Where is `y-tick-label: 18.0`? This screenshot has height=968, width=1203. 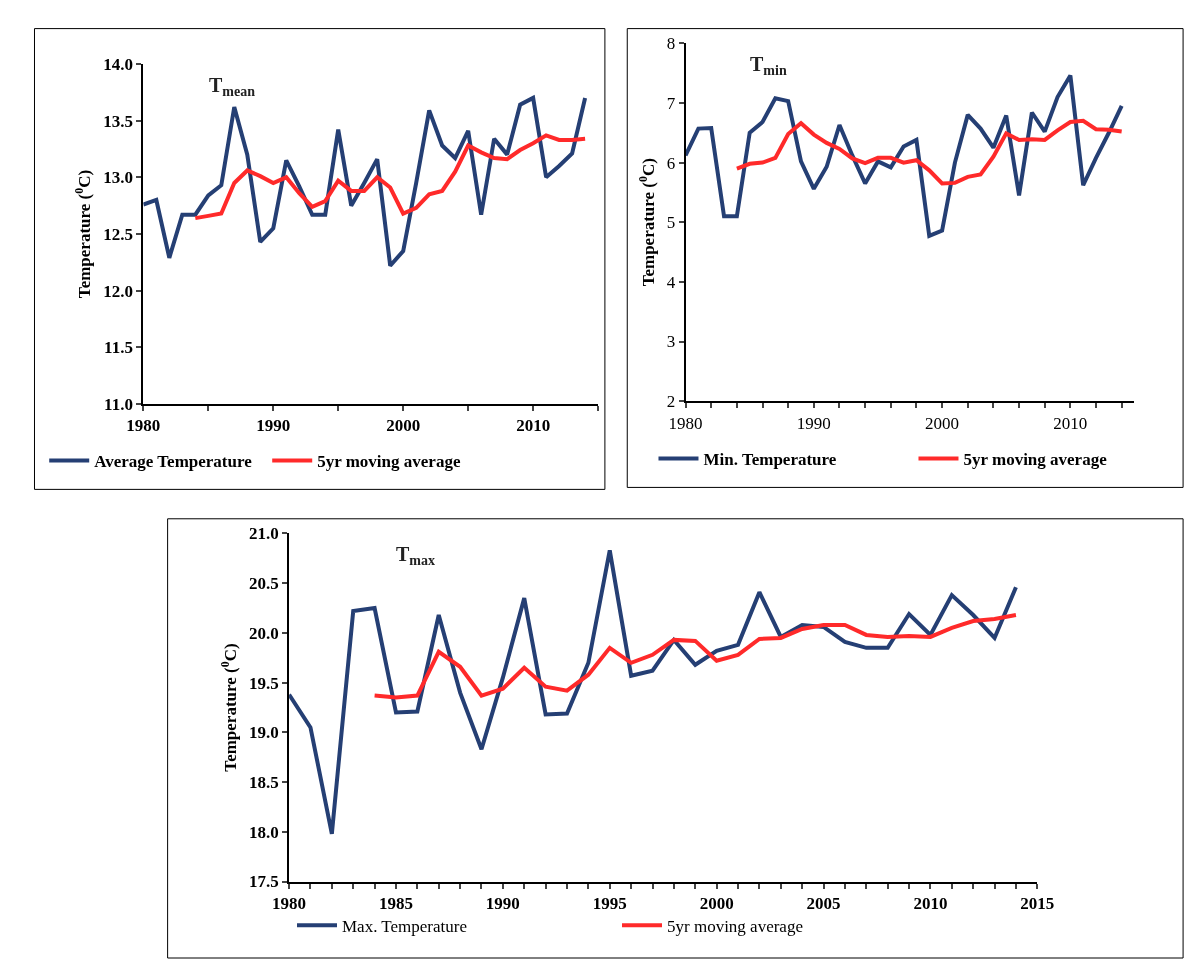
y-tick-label: 18.0 is located at coordinates (263, 832).